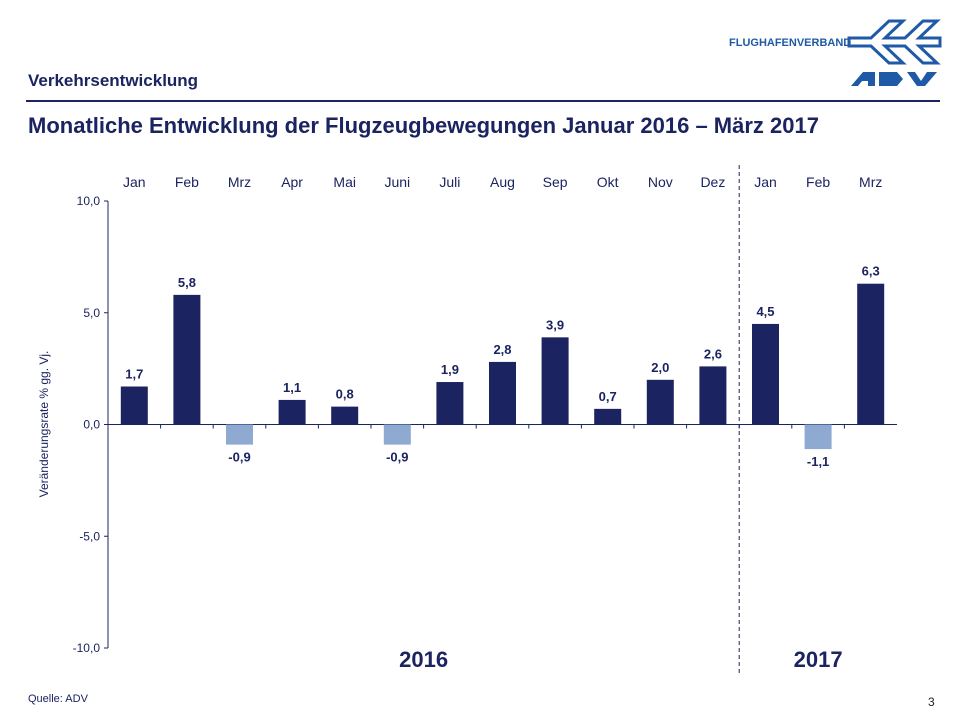 This screenshot has width=960, height=720. I want to click on category-label: Okt, so click(608, 182).